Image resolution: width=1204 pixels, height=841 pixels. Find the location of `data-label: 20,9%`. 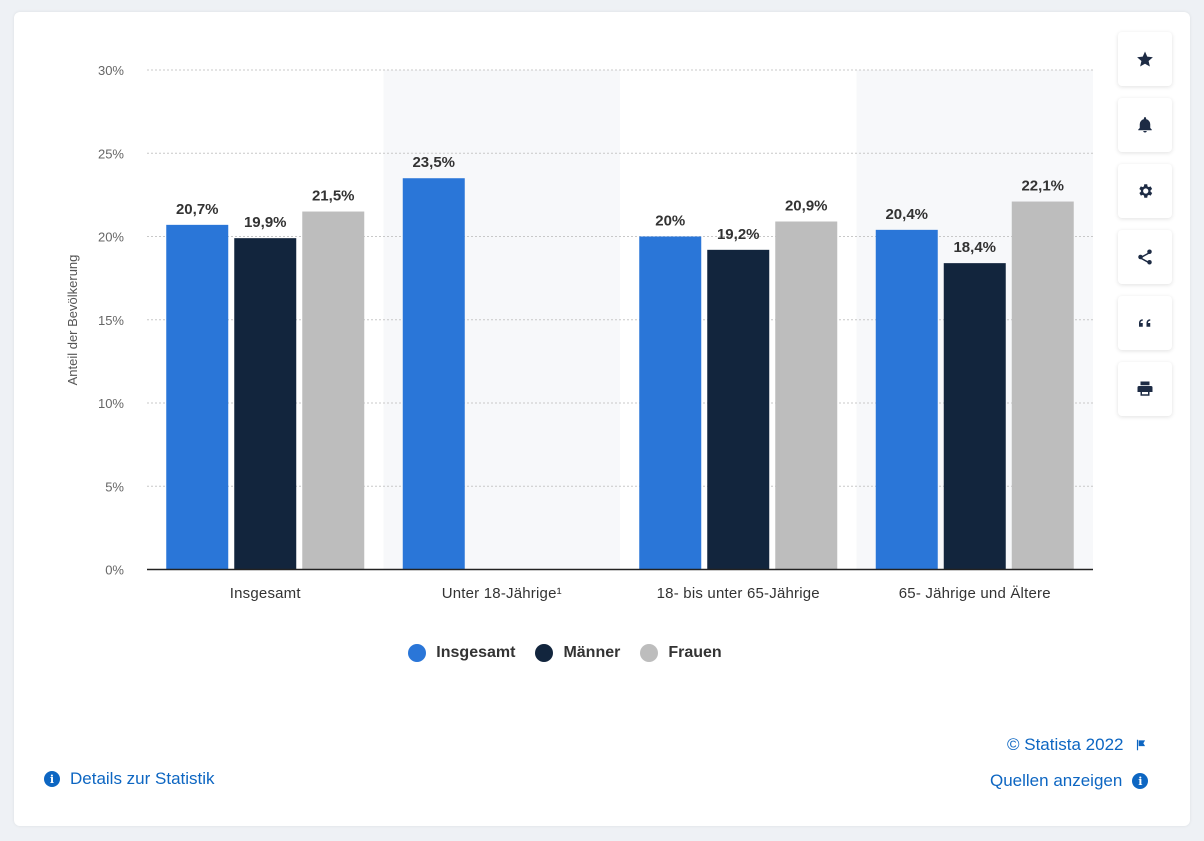

data-label: 20,9% is located at coordinates (806, 206).